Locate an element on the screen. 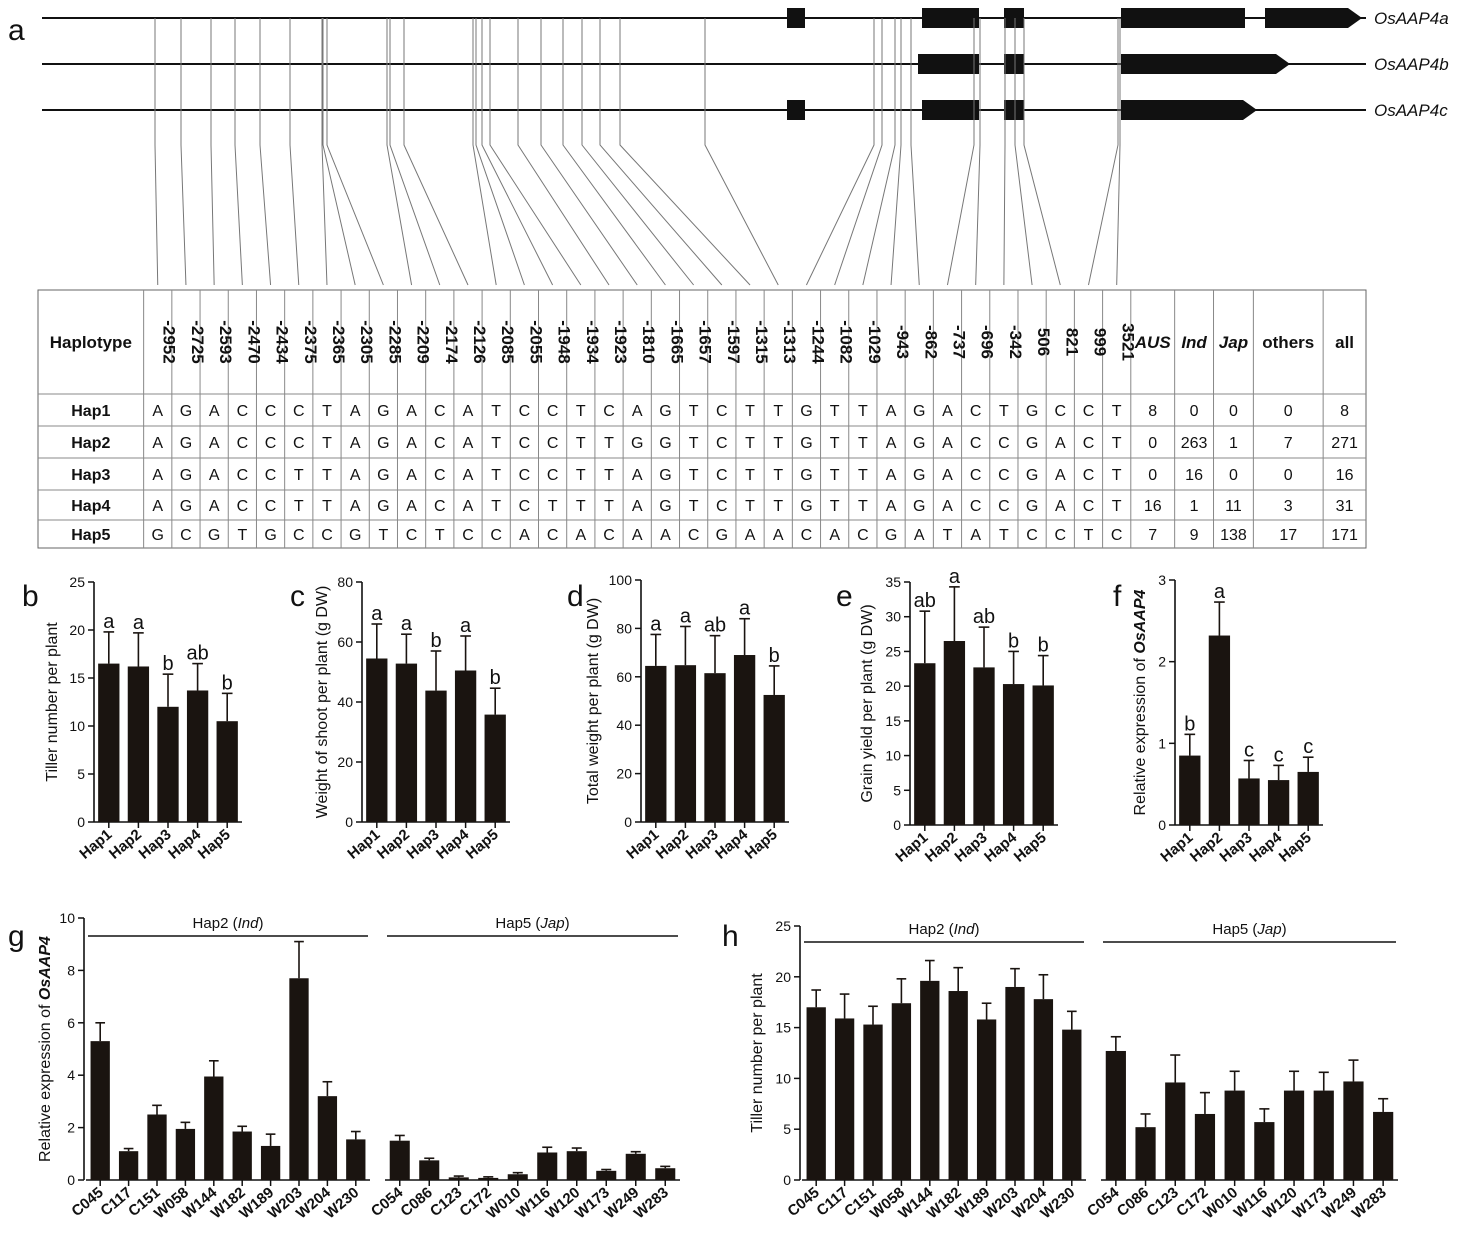 The image size is (1478, 1252). table-header-position: -1665 is located at coordinates (676, 341).